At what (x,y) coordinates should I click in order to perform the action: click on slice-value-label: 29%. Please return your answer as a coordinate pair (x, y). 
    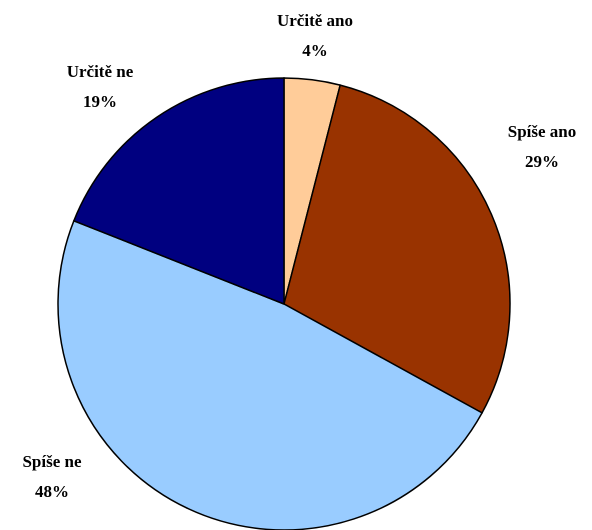
    Looking at the image, I should click on (542, 161).